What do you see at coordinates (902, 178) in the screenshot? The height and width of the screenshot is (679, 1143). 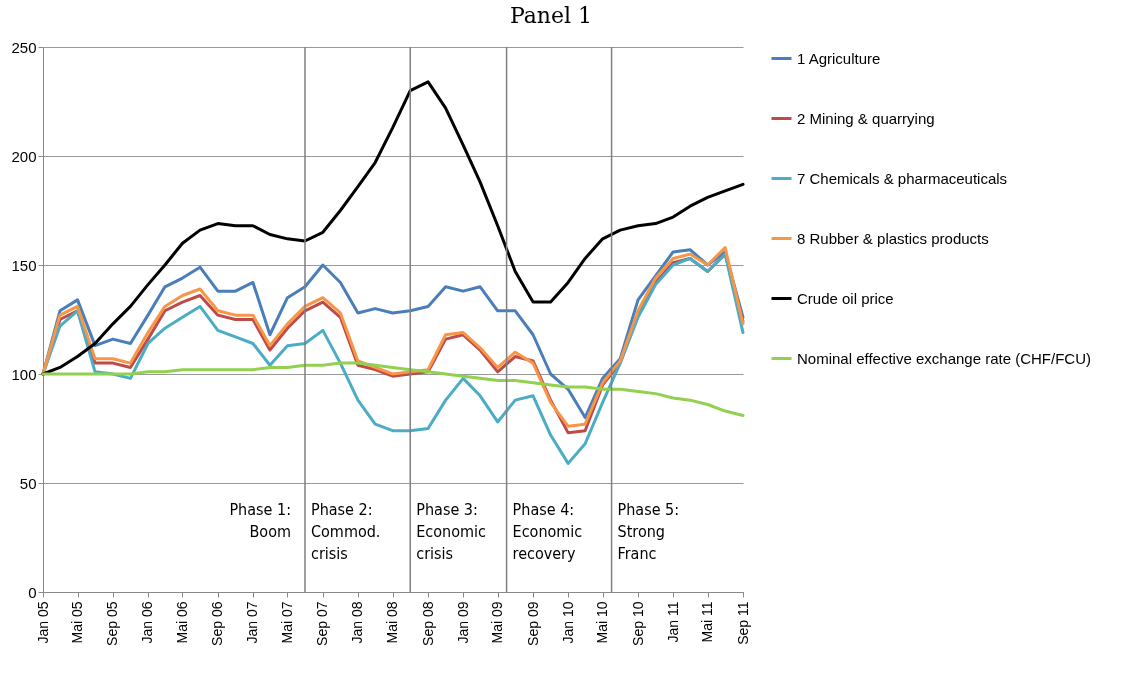 I see `legend-label: 7 Chemicals & pharmaceuticals` at bounding box center [902, 178].